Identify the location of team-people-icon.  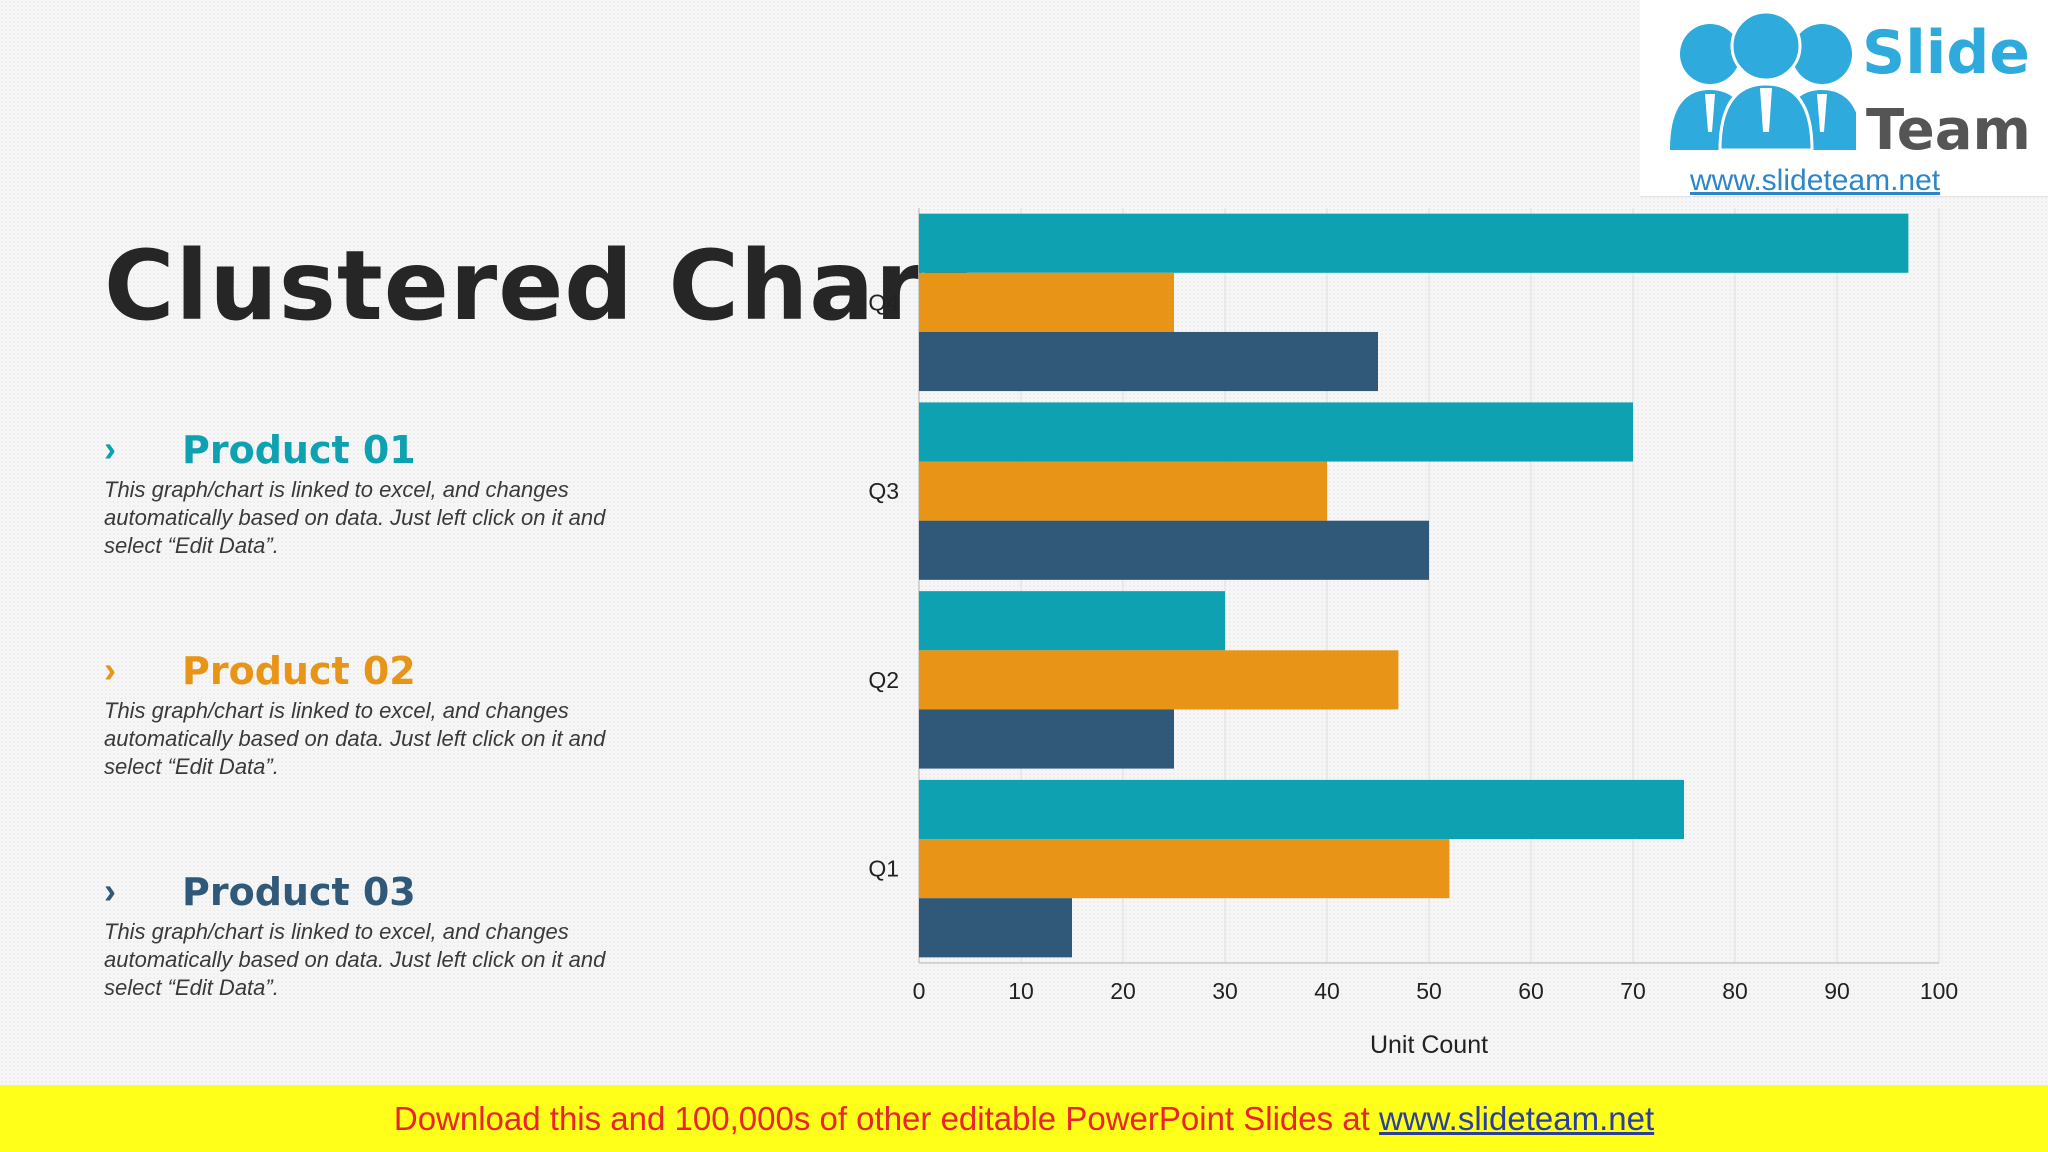
(1763, 81).